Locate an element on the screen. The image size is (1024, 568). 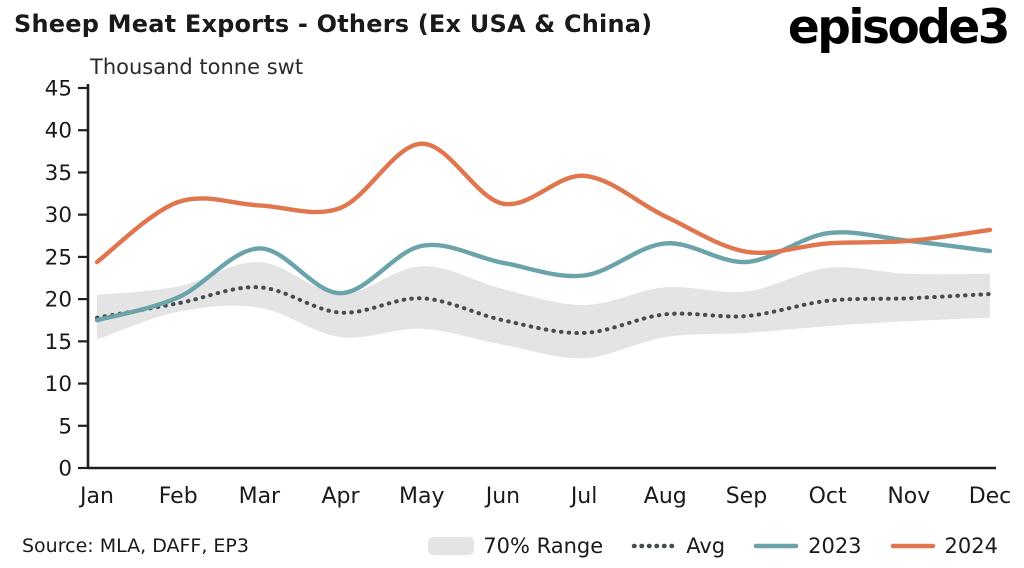
legend-swatch-2023 is located at coordinates (776, 546).